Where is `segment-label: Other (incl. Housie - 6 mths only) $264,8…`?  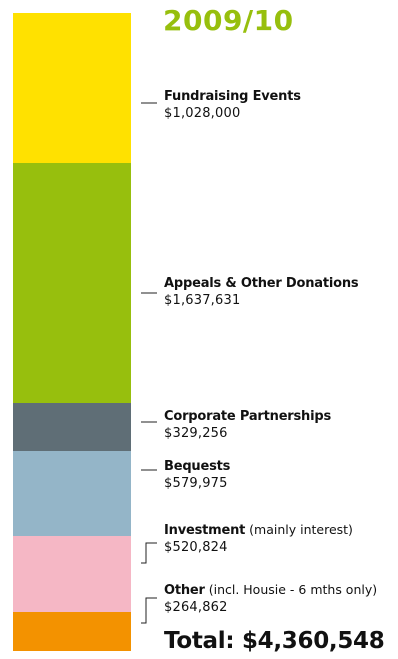 segment-label: Other (incl. Housie - 6 mths only) $264,8… is located at coordinates (270, 598).